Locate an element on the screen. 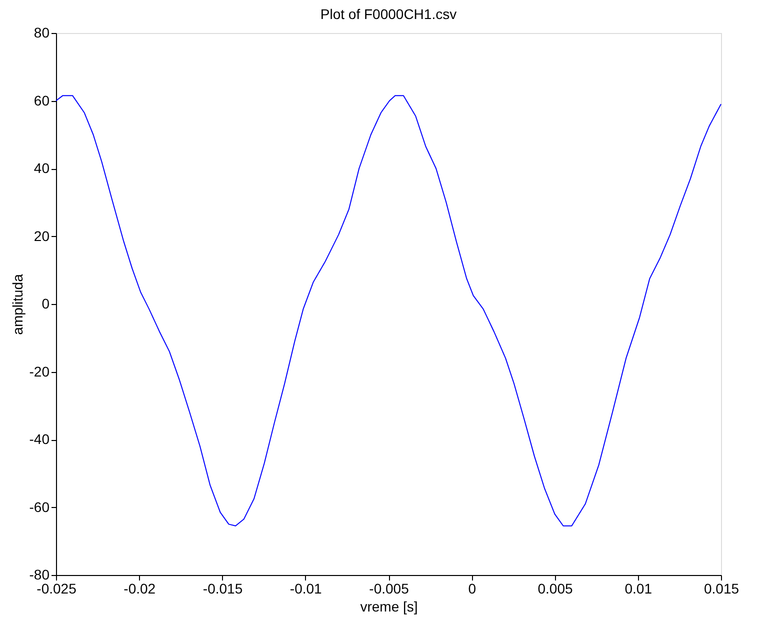 The width and height of the screenshot is (769, 622). y-tick-label: -60 is located at coordinates (39, 506).